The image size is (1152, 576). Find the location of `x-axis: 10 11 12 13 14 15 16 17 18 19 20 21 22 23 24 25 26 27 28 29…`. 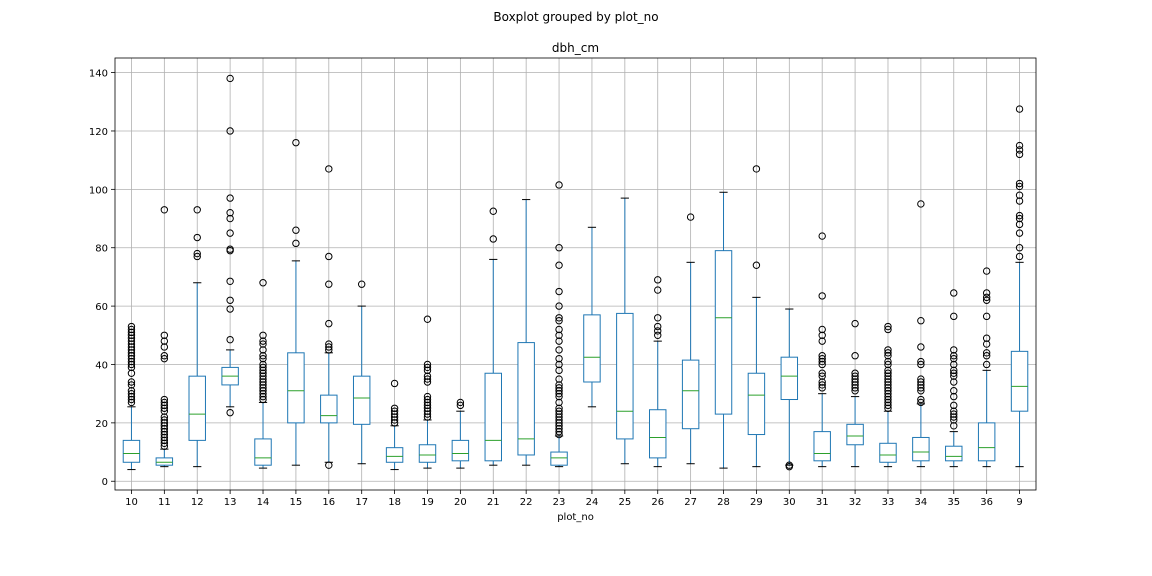

x-axis: 10 11 12 13 14 15 16 17 18 19 20 21 22 23 24 25 26 27 28 29… is located at coordinates (574, 499).